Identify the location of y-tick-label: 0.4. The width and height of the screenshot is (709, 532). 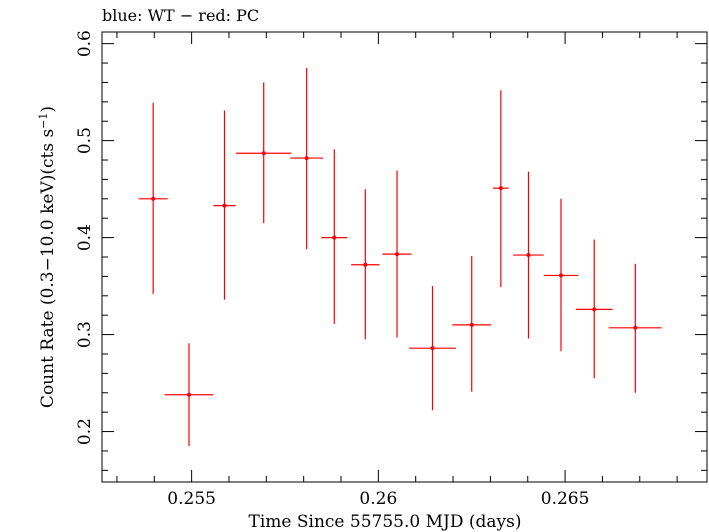
(85, 237).